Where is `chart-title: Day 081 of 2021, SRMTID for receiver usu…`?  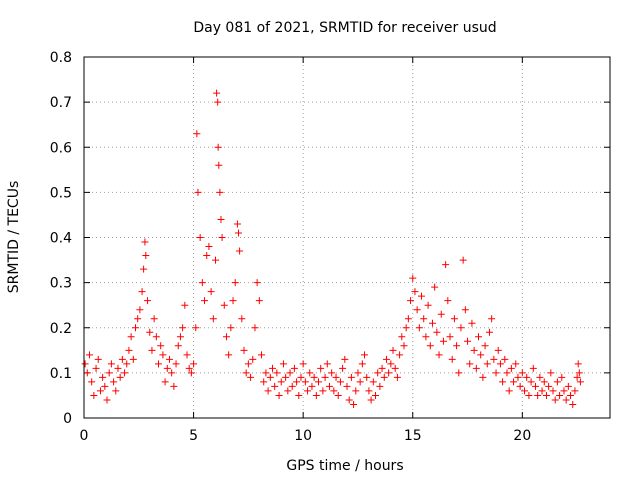 chart-title: Day 081 of 2021, SRMTID for receiver usu… is located at coordinates (344, 28).